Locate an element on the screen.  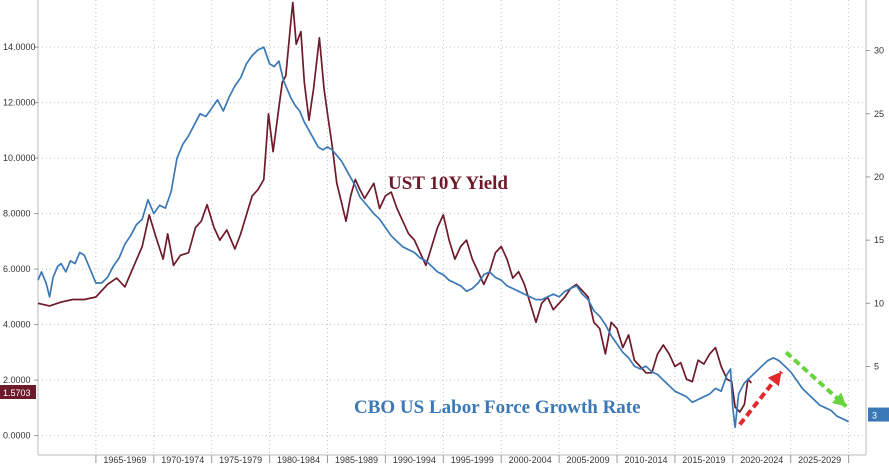
x-tick-label: 2020-2024 is located at coordinates (761, 460).